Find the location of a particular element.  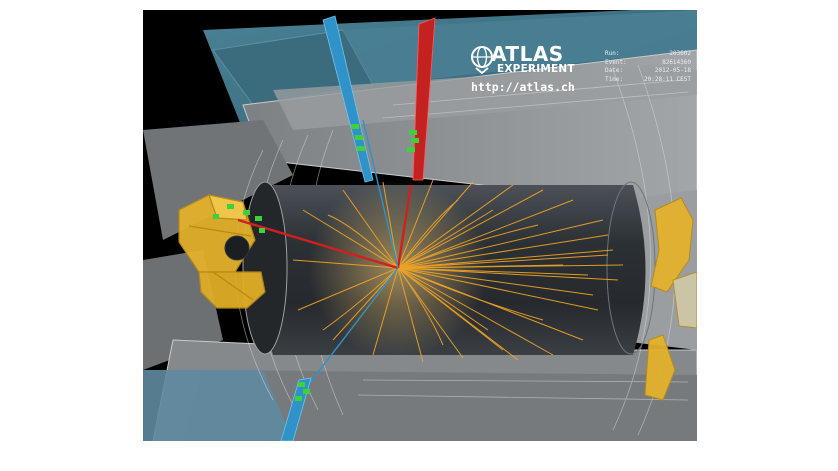

event-info-event: Event: 82614360 is located at coordinates (648, 63).